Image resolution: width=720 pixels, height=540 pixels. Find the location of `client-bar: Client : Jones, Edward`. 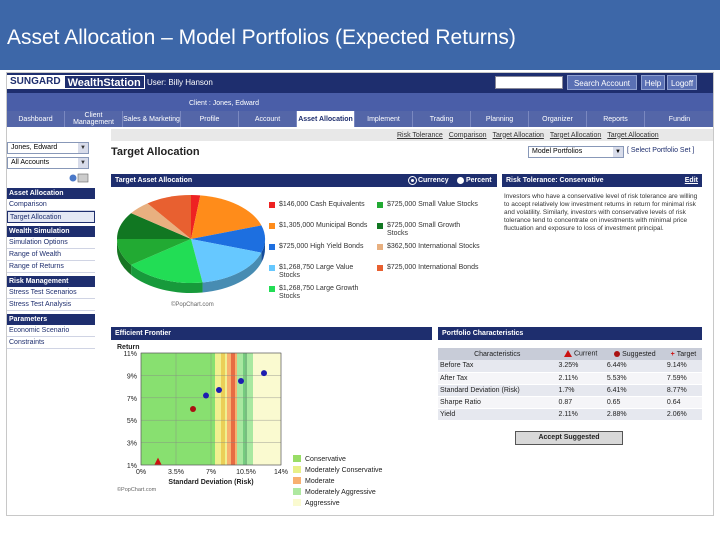

client-bar: Client : Jones, Edward is located at coordinates (360, 102).